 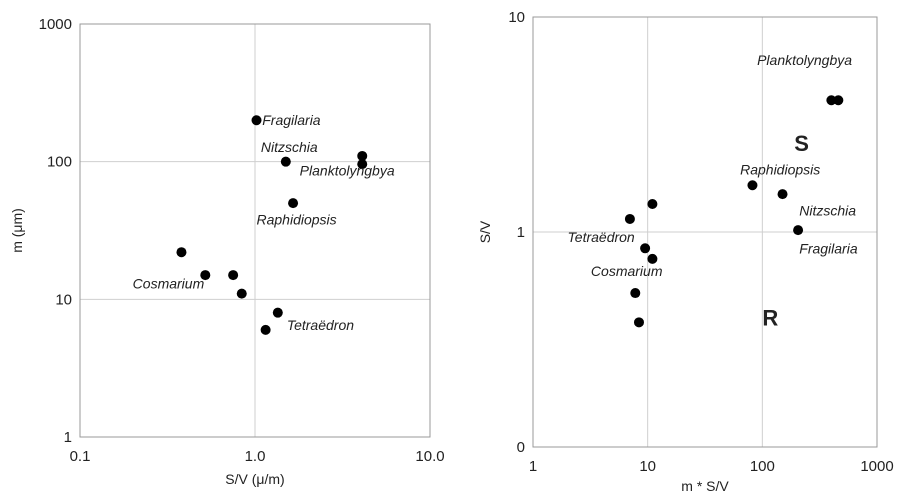 What do you see at coordinates (647, 466) in the screenshot?
I see `x-tick-label: 10` at bounding box center [647, 466].